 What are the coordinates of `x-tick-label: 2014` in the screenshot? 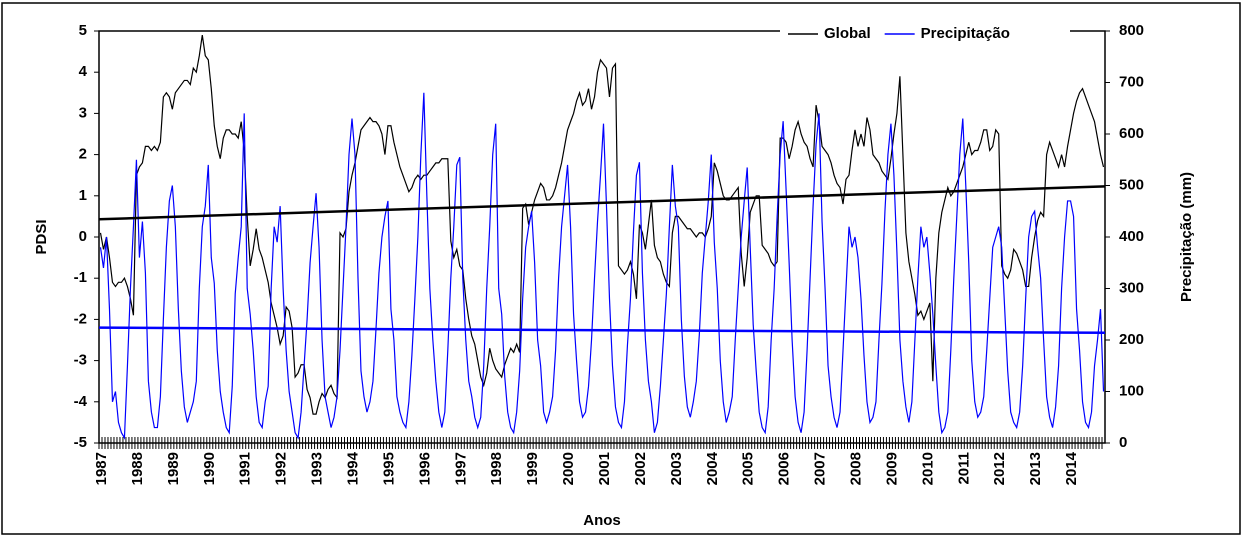 It's located at (1071, 468).